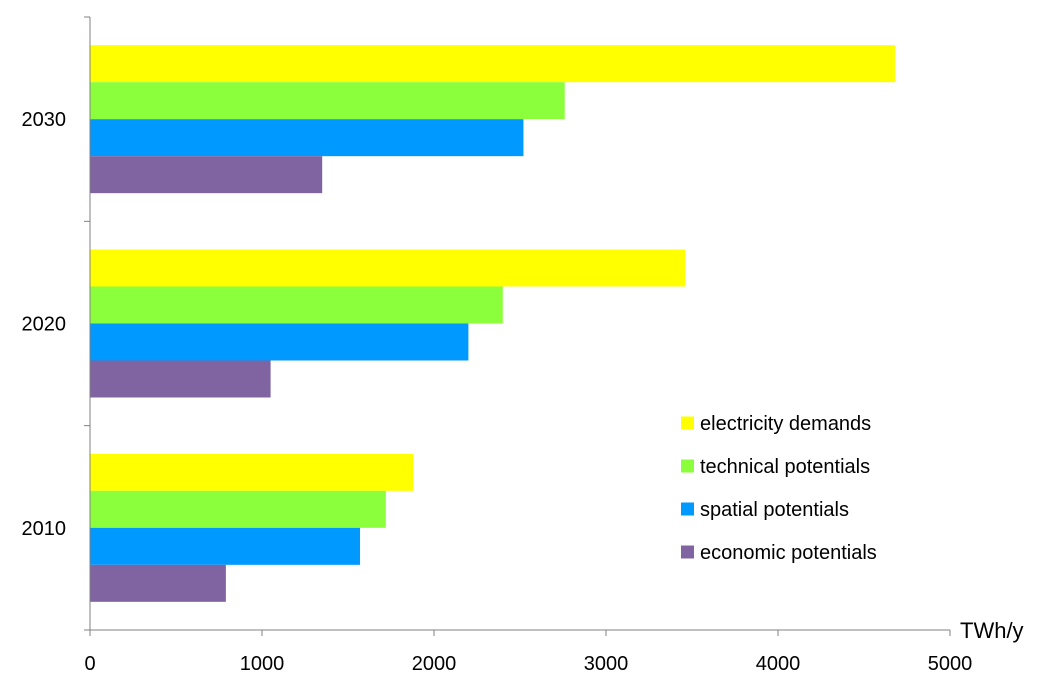 The width and height of the screenshot is (1041, 678). I want to click on bar-2030-spatial-potentials, so click(307, 138).